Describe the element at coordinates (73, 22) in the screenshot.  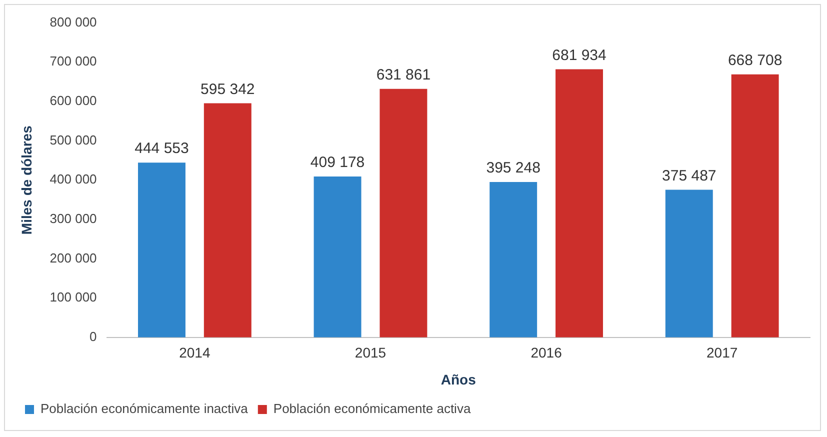
I see `y-tick-label: 800 000` at that location.